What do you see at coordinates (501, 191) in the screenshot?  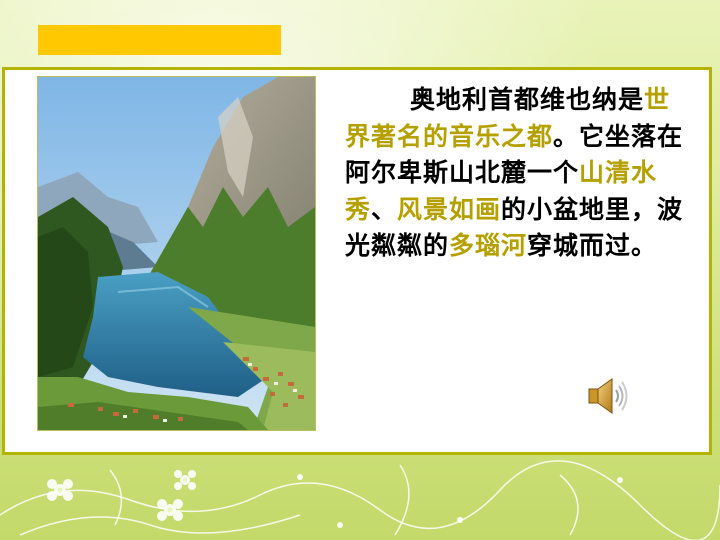 I see `highlight-mountains-waters: 山清水秀` at bounding box center [501, 191].